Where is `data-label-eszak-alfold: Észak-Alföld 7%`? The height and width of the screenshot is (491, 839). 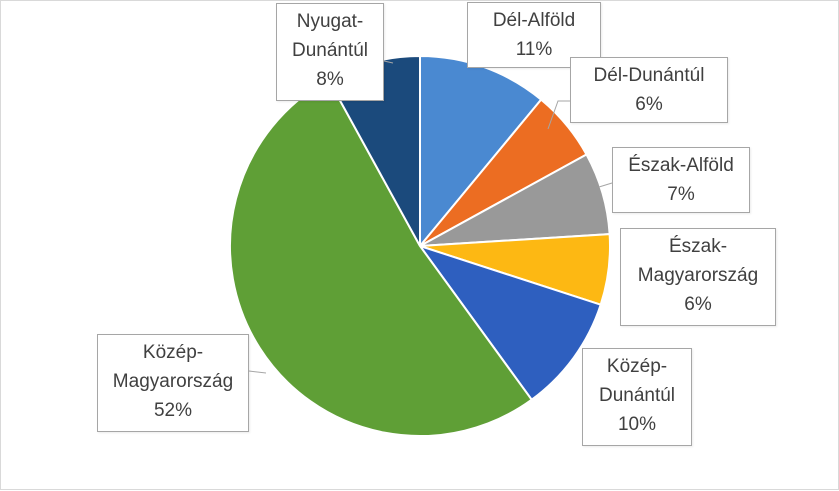
data-label-eszak-alfold: Észak-Alföld 7% is located at coordinates (681, 180).